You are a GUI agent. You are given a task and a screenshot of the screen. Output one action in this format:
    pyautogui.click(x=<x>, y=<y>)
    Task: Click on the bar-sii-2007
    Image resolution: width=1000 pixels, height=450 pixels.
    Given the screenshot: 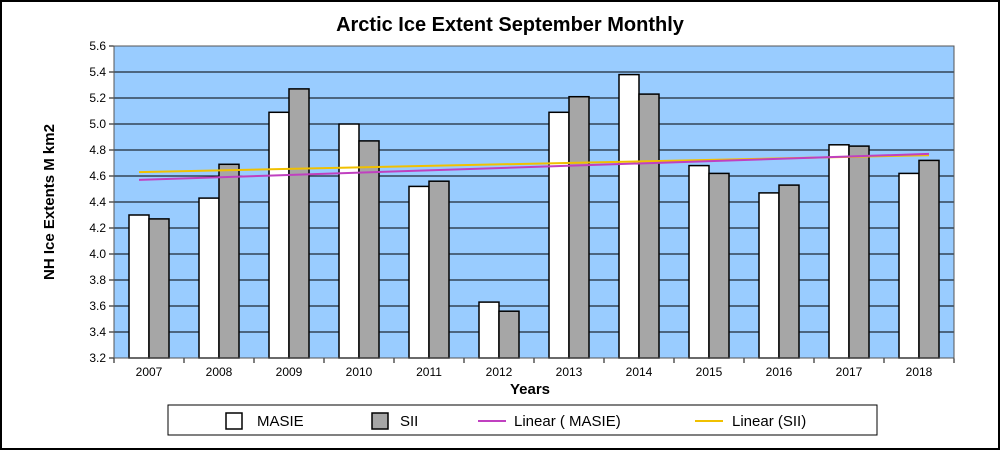 What is the action you would take?
    pyautogui.click(x=159, y=288)
    